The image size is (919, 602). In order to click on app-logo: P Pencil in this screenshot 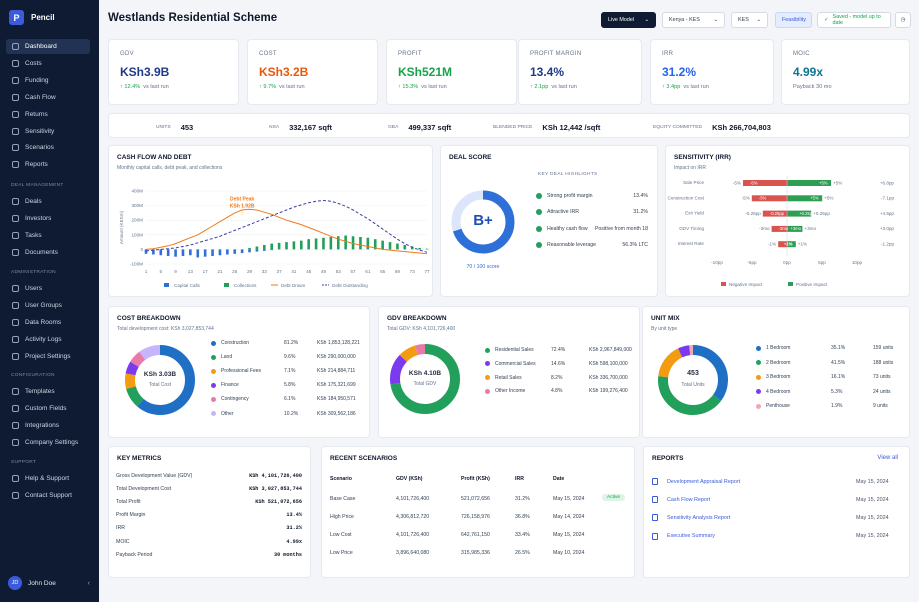, I will do `click(32, 17)`.